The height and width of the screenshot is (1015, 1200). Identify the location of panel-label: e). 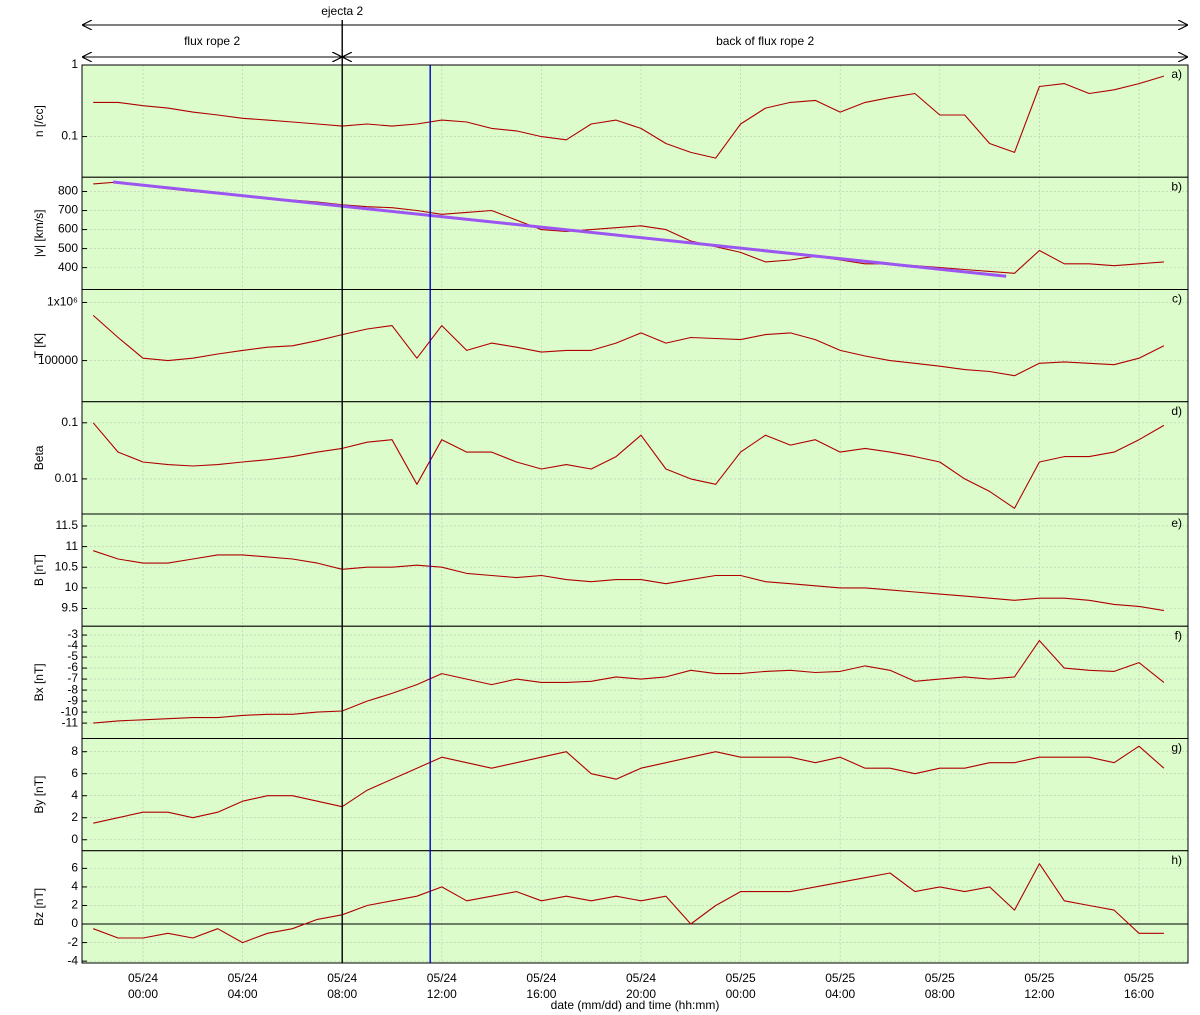
(1176, 523).